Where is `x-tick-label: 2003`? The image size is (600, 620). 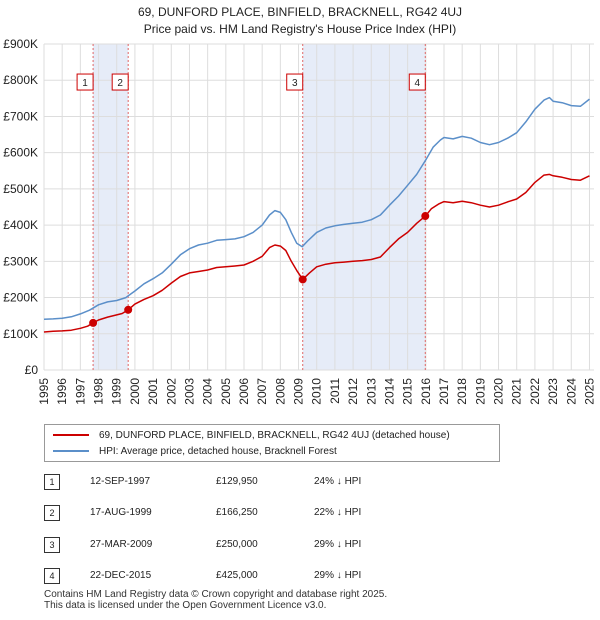
x-tick-label: 2003 is located at coordinates (189, 391).